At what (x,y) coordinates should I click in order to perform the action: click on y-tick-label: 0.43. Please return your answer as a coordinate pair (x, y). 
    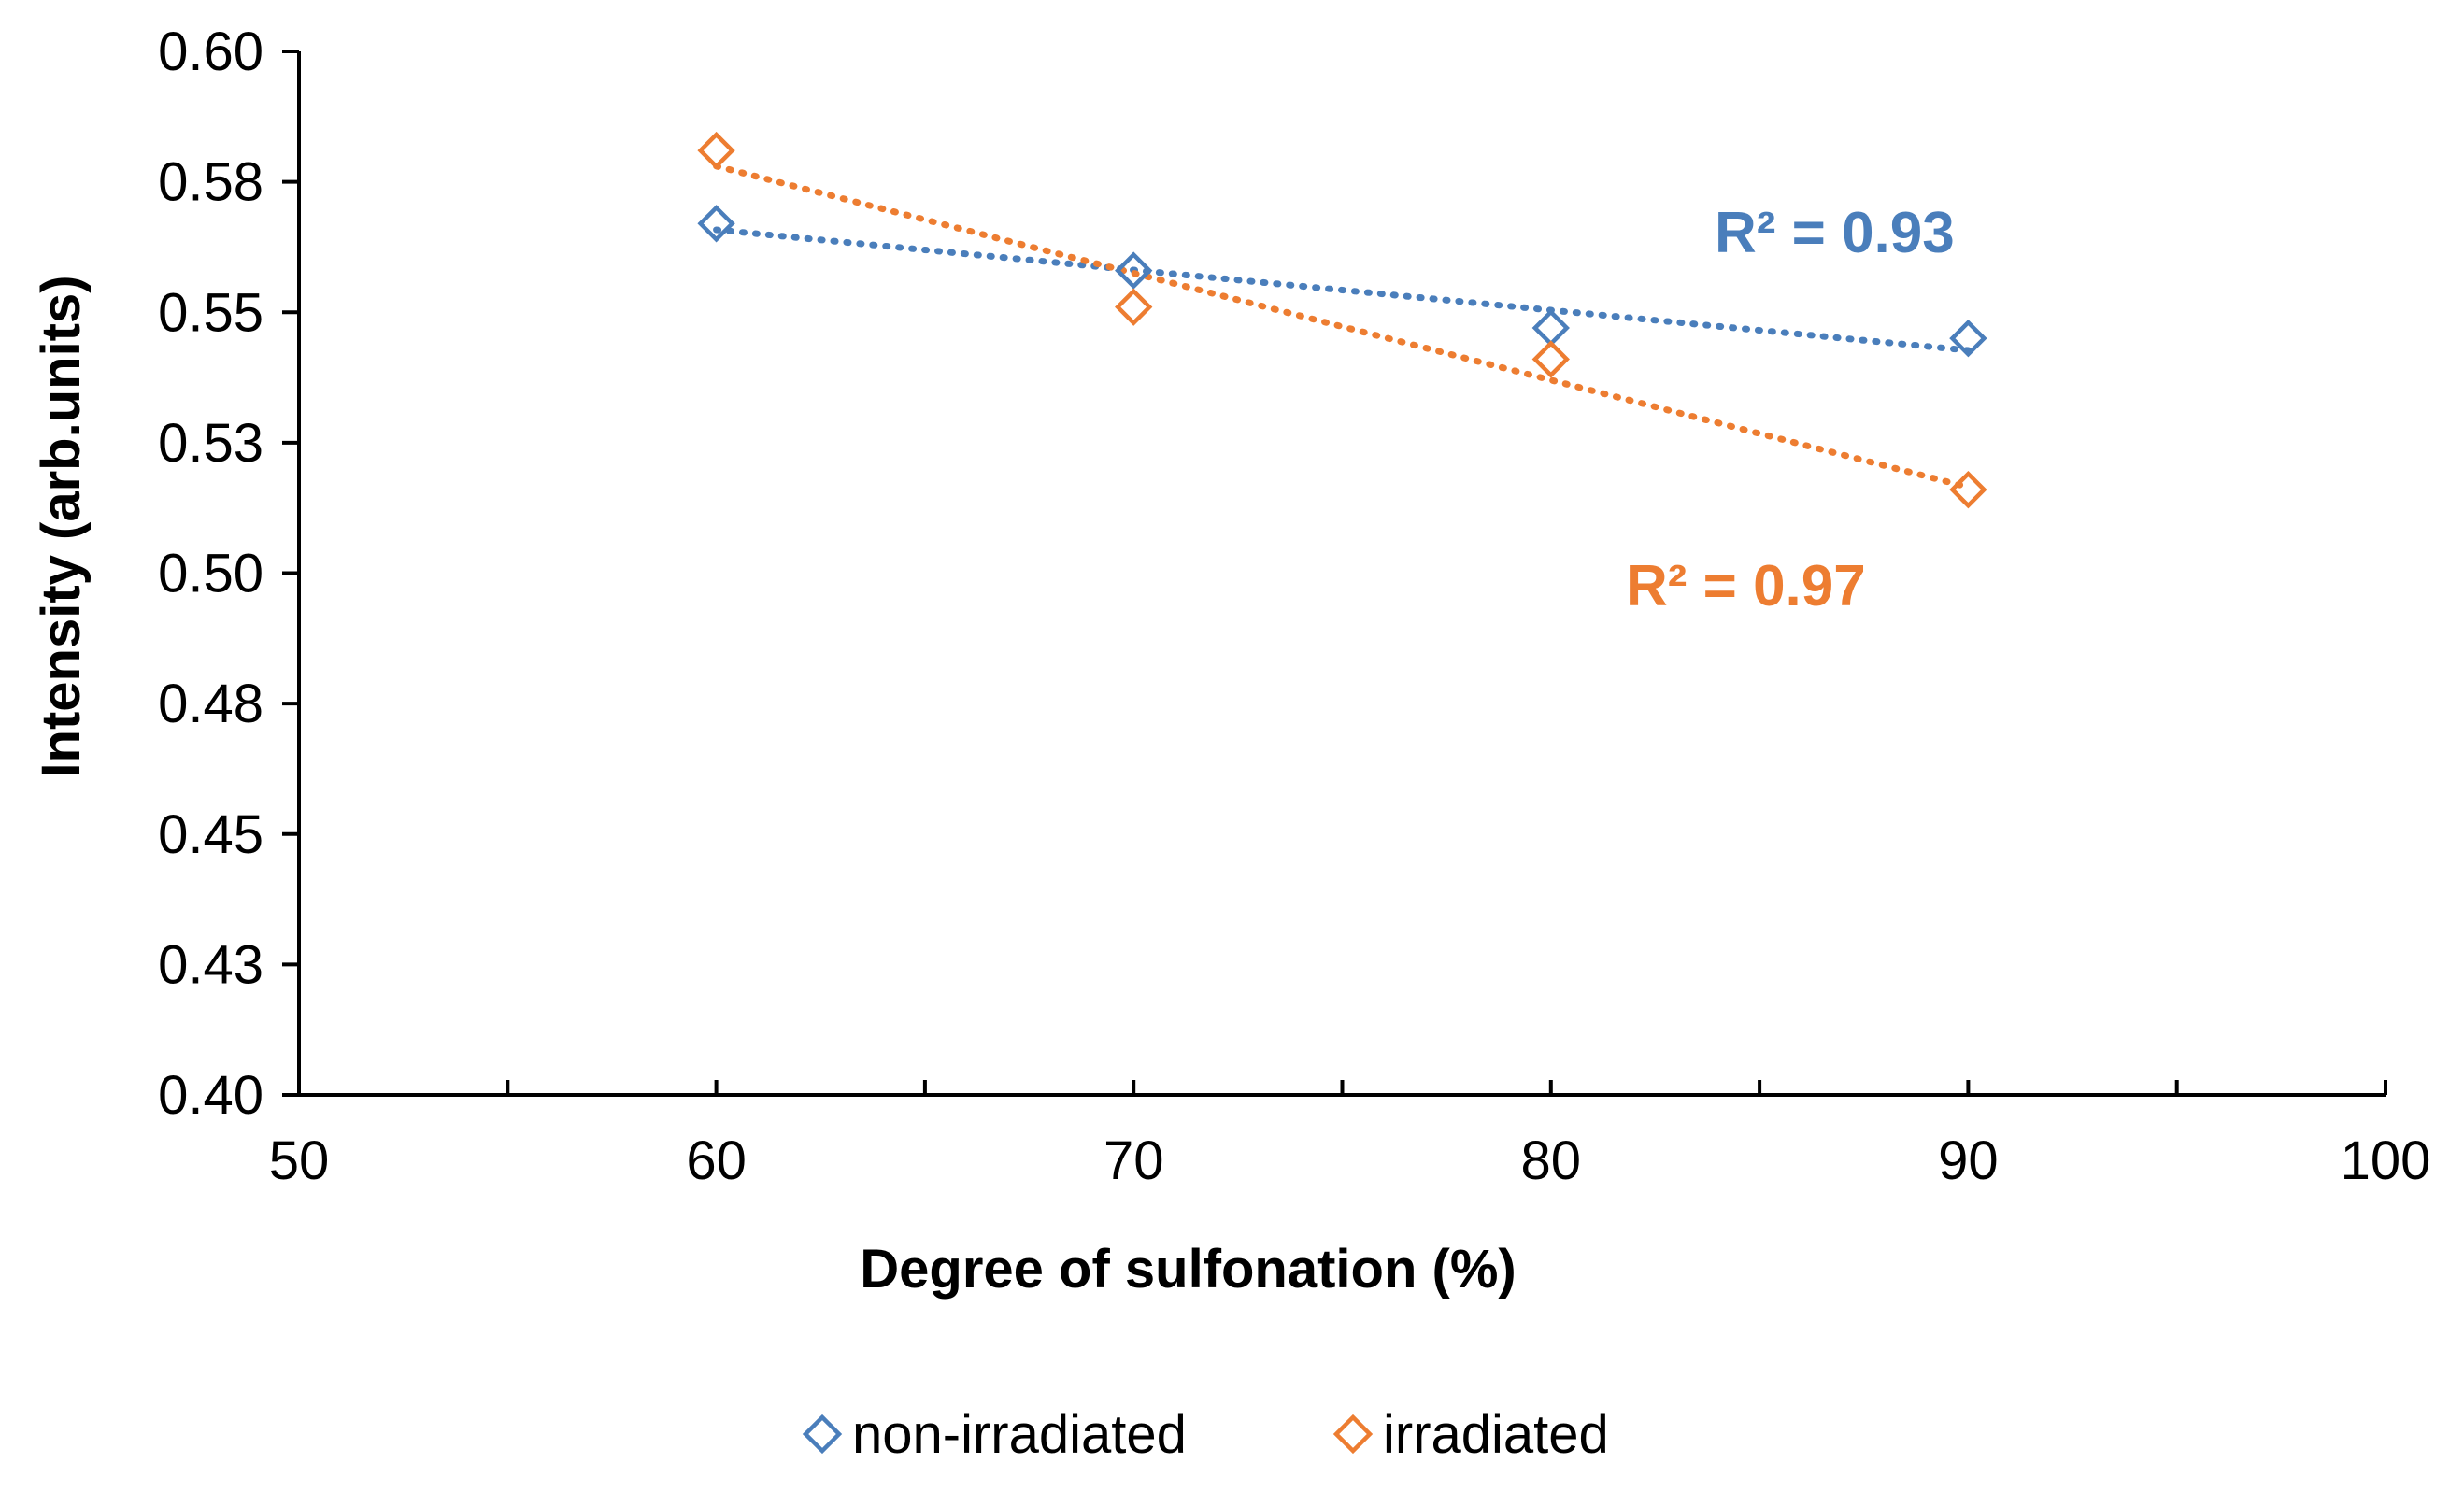
    Looking at the image, I should click on (210, 964).